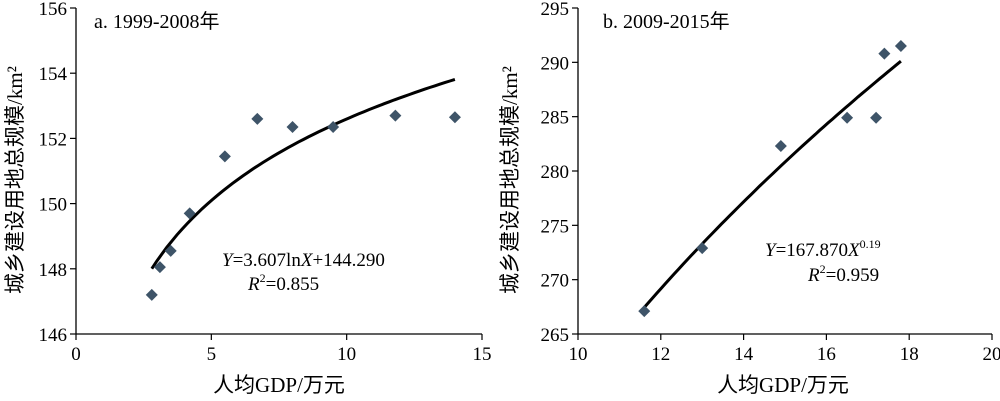 The height and width of the screenshot is (401, 1000). What do you see at coordinates (482, 354) in the screenshot?
I see `panel-a-x-tick-label: 15` at bounding box center [482, 354].